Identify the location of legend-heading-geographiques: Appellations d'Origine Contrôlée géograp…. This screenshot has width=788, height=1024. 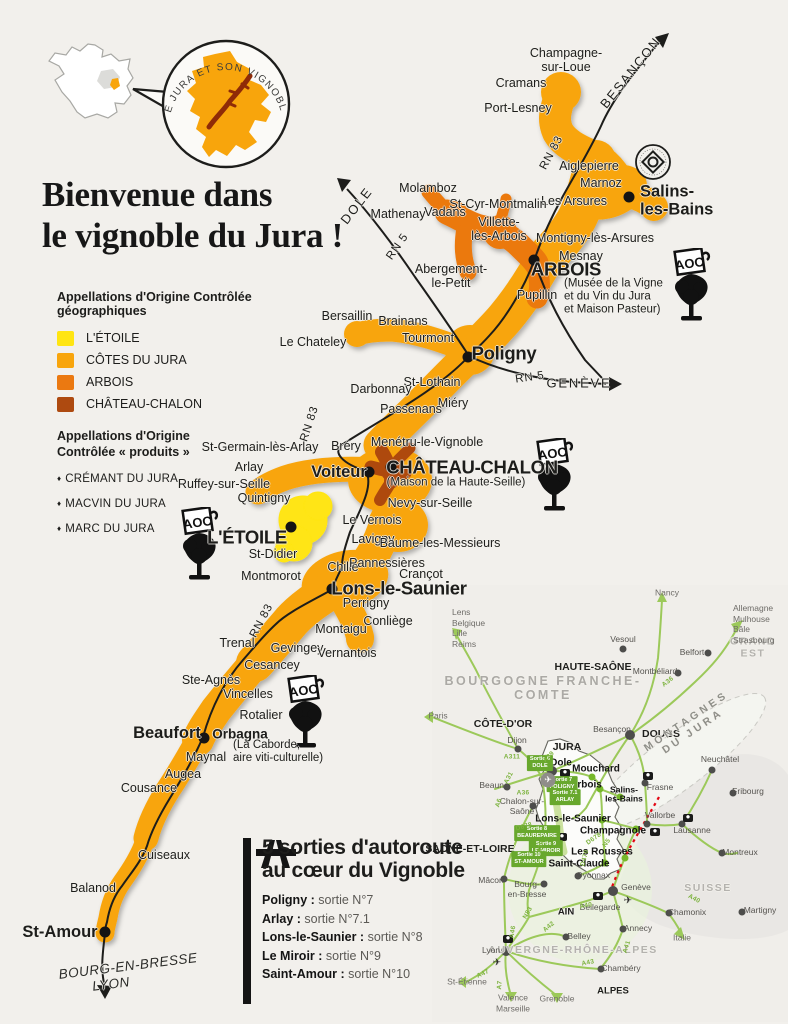
(154, 304).